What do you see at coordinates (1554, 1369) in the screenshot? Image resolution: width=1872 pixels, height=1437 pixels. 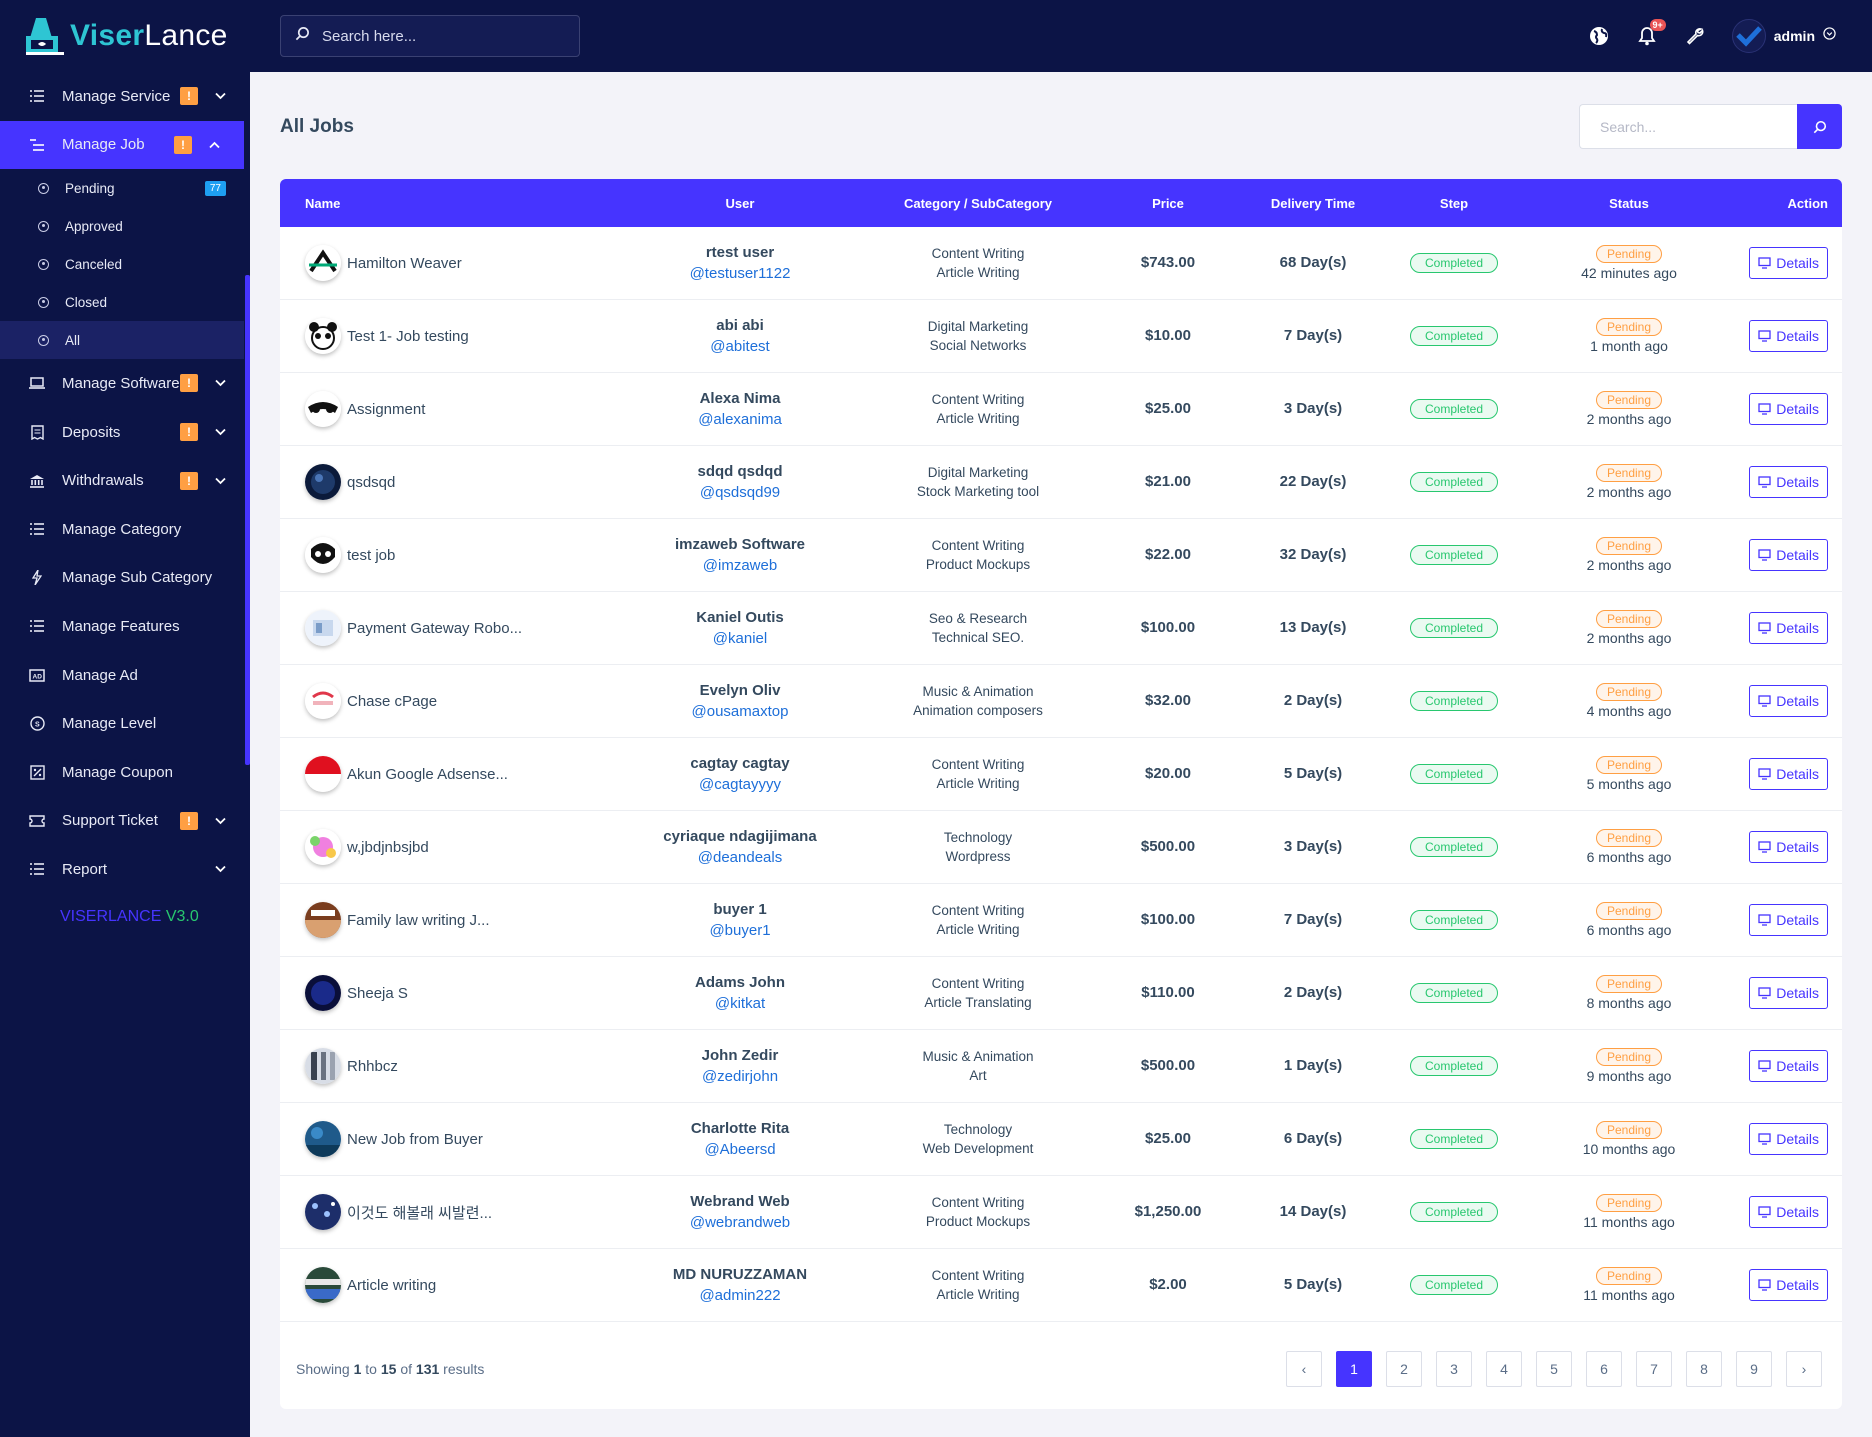 I see `pagination-page-5: 5` at bounding box center [1554, 1369].